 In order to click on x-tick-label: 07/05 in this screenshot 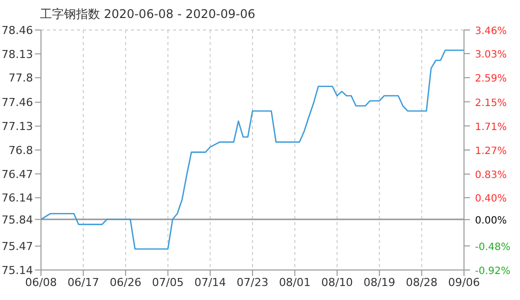, I will do `click(168, 282)`.